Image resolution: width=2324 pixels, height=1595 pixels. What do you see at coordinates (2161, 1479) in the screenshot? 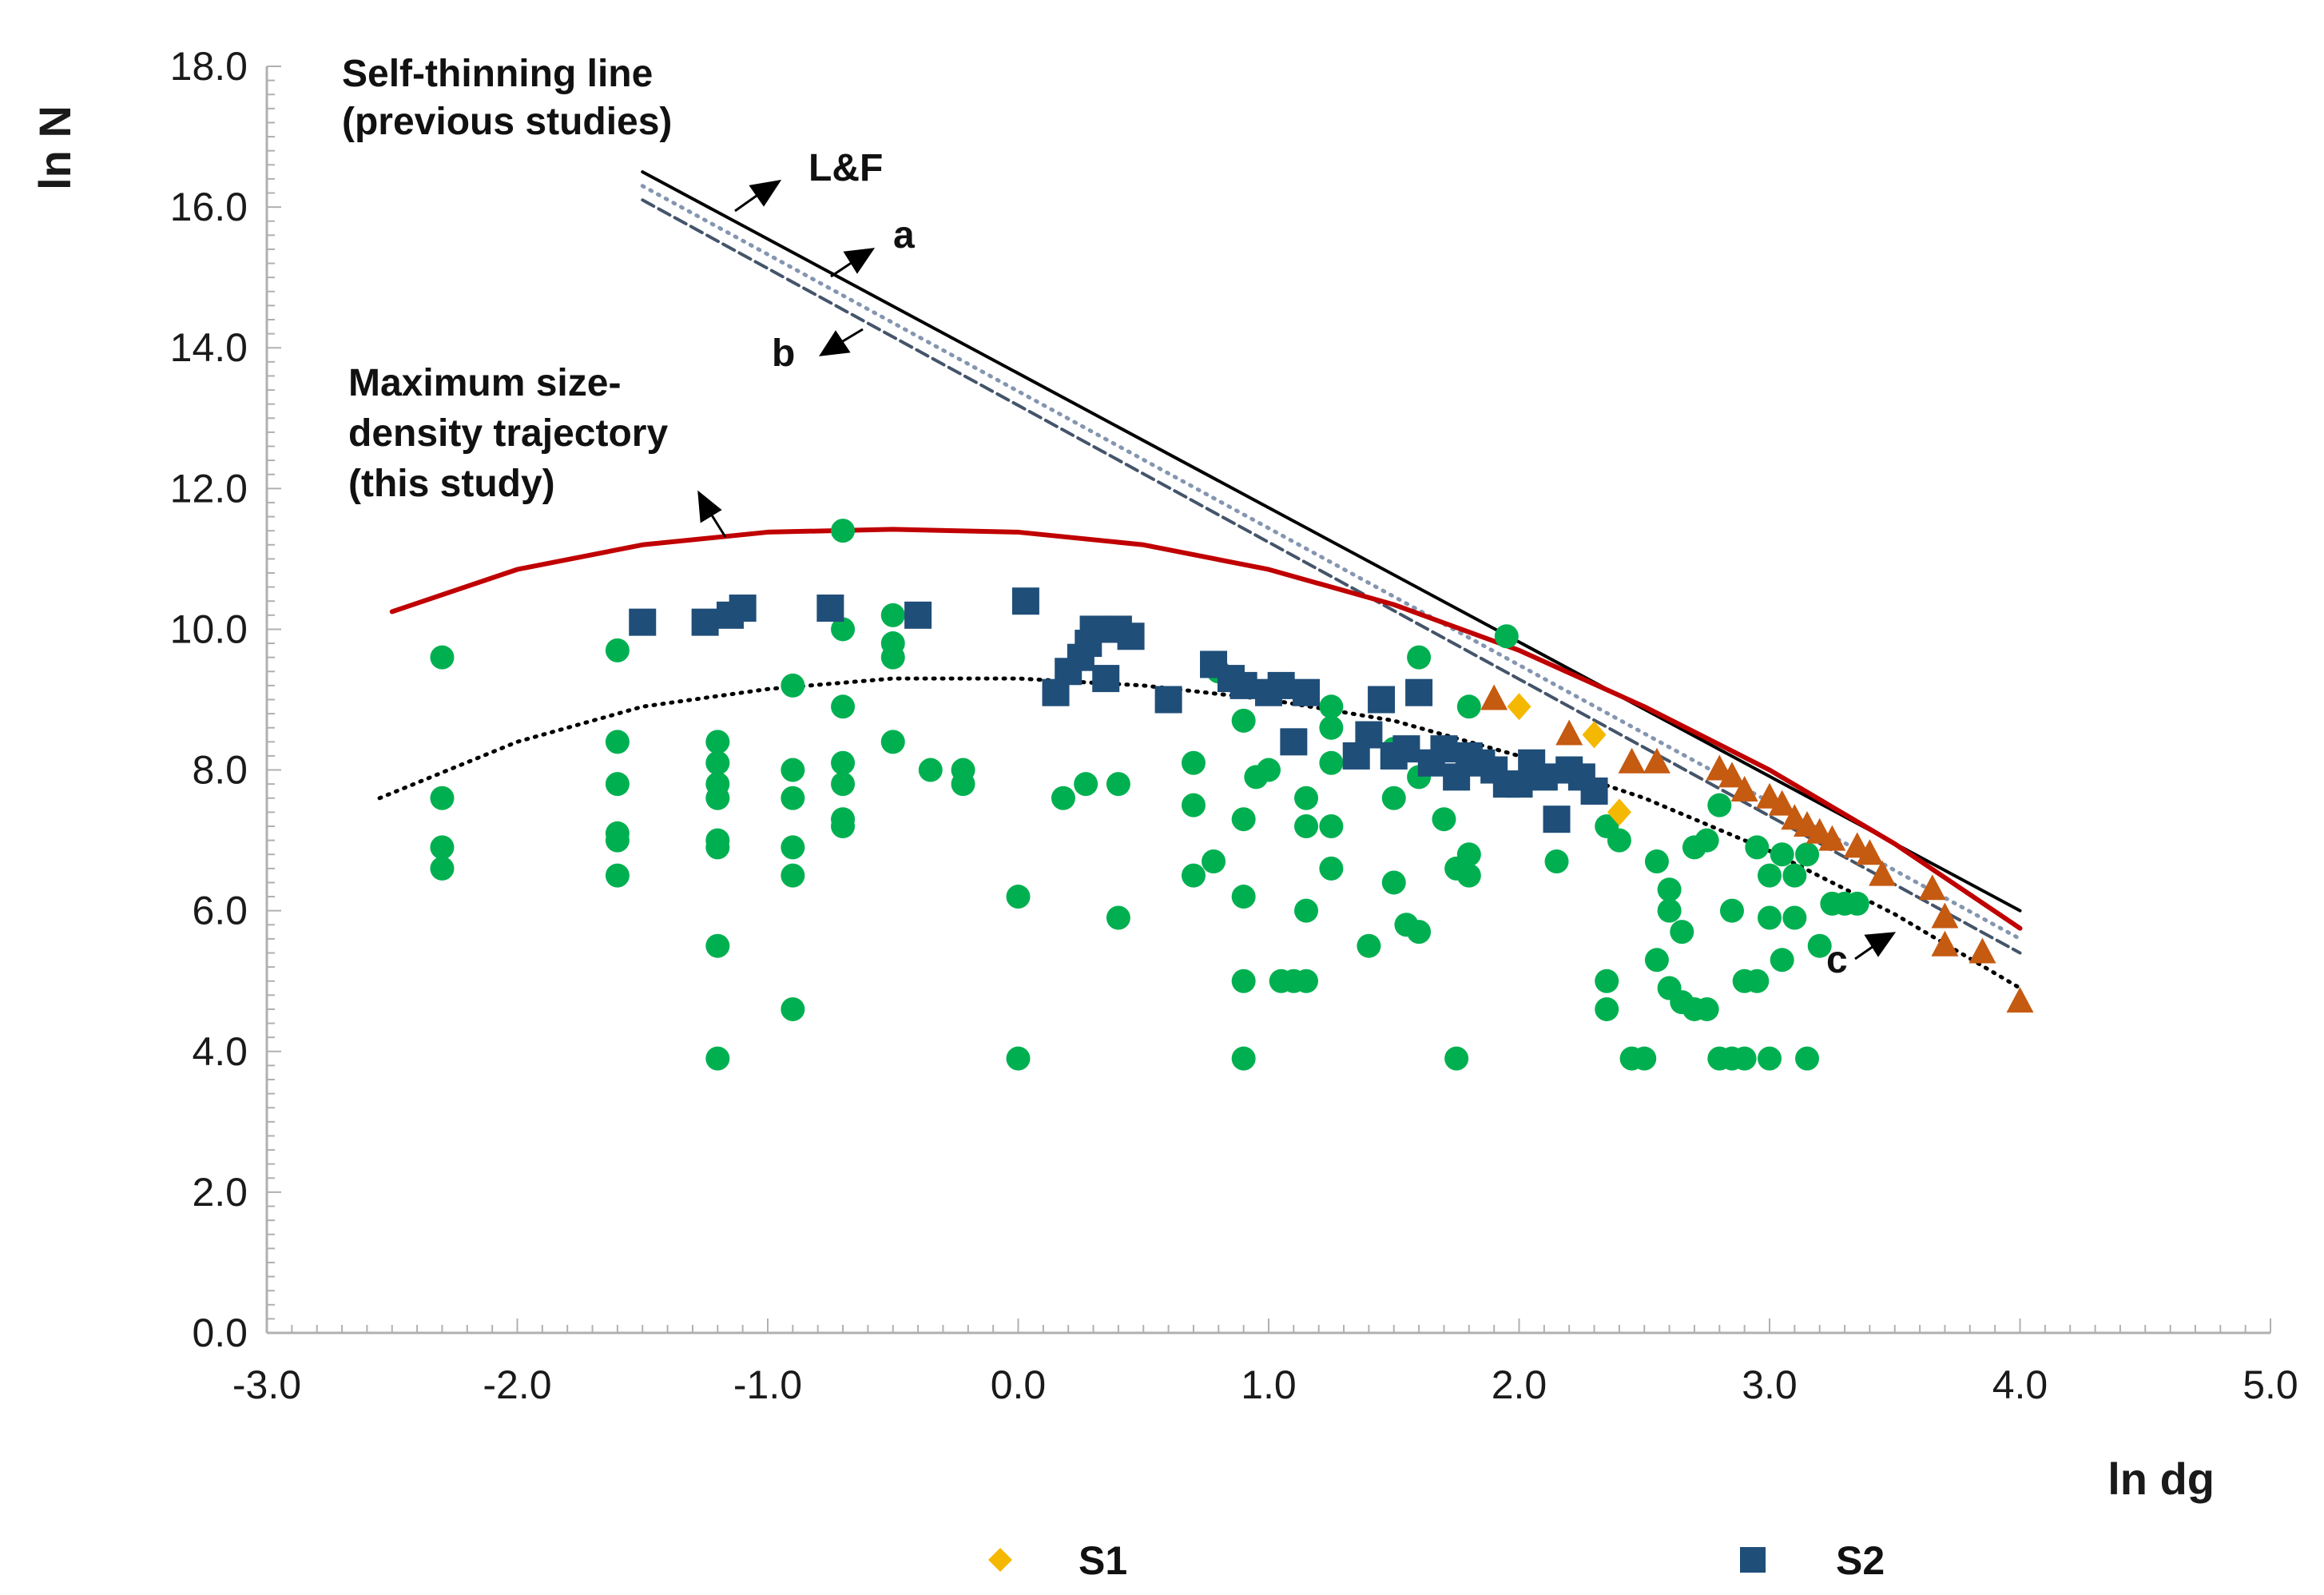
I see `x-axis-title: ln dg` at bounding box center [2161, 1479].